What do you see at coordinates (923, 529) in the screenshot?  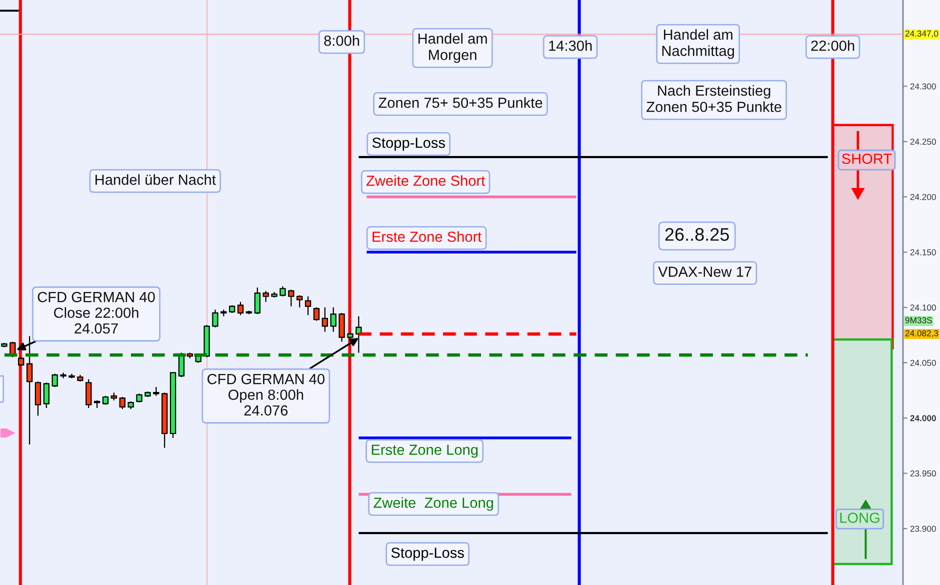 I see `y-tick-label: 23.900` at bounding box center [923, 529].